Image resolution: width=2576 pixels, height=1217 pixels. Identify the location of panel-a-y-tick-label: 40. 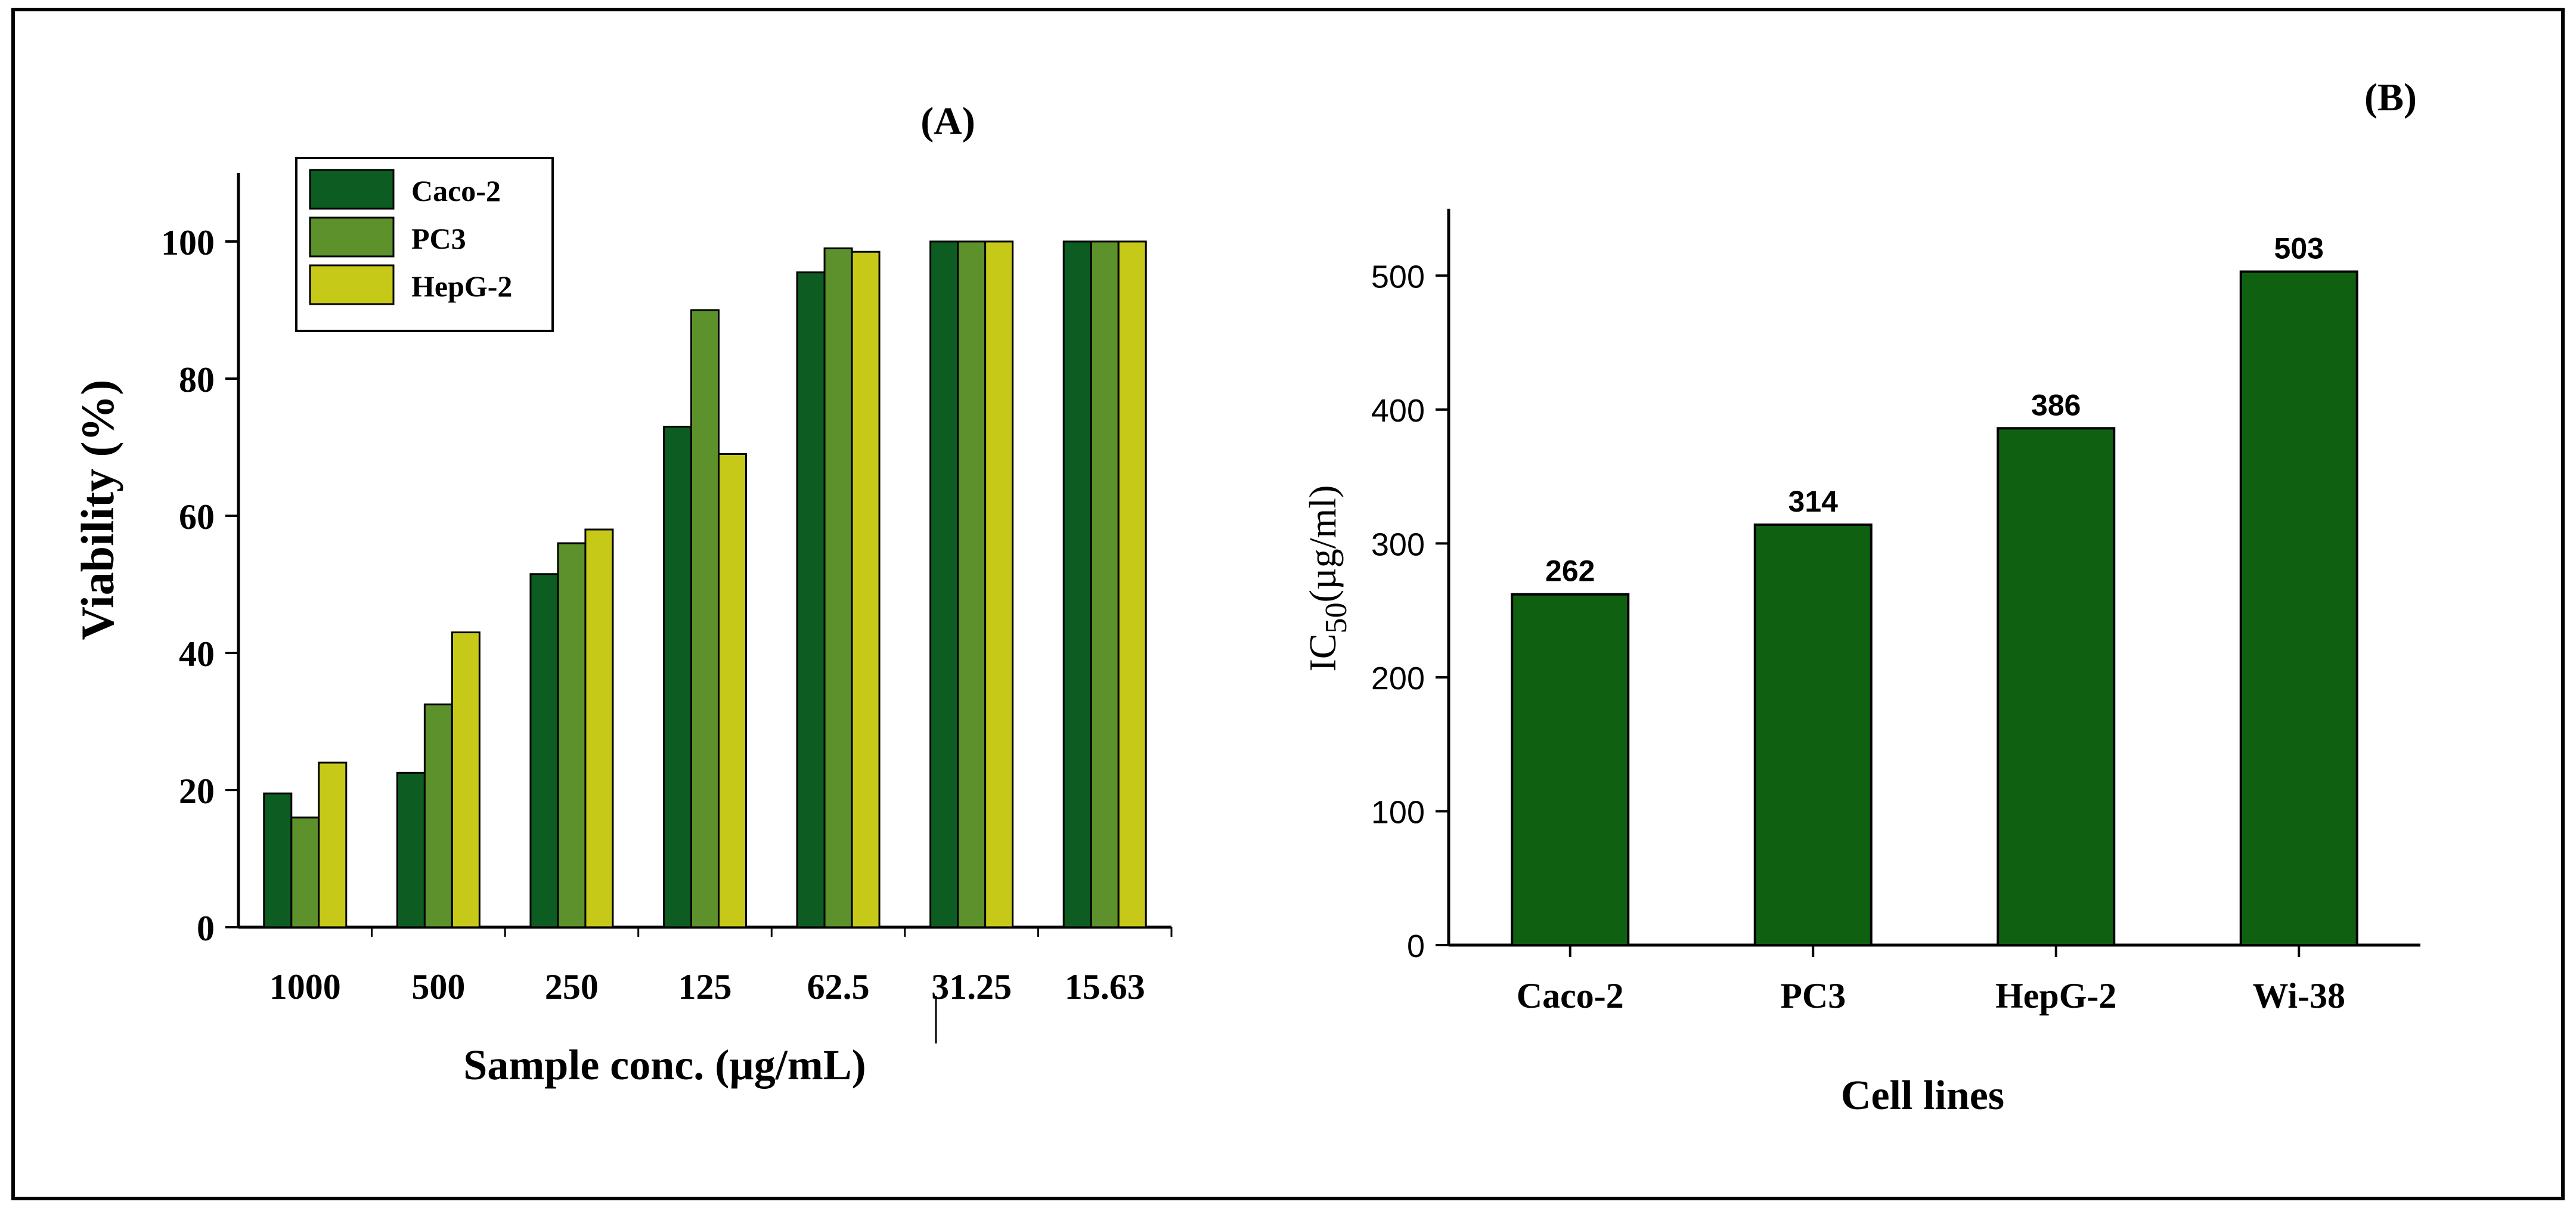
(197, 654).